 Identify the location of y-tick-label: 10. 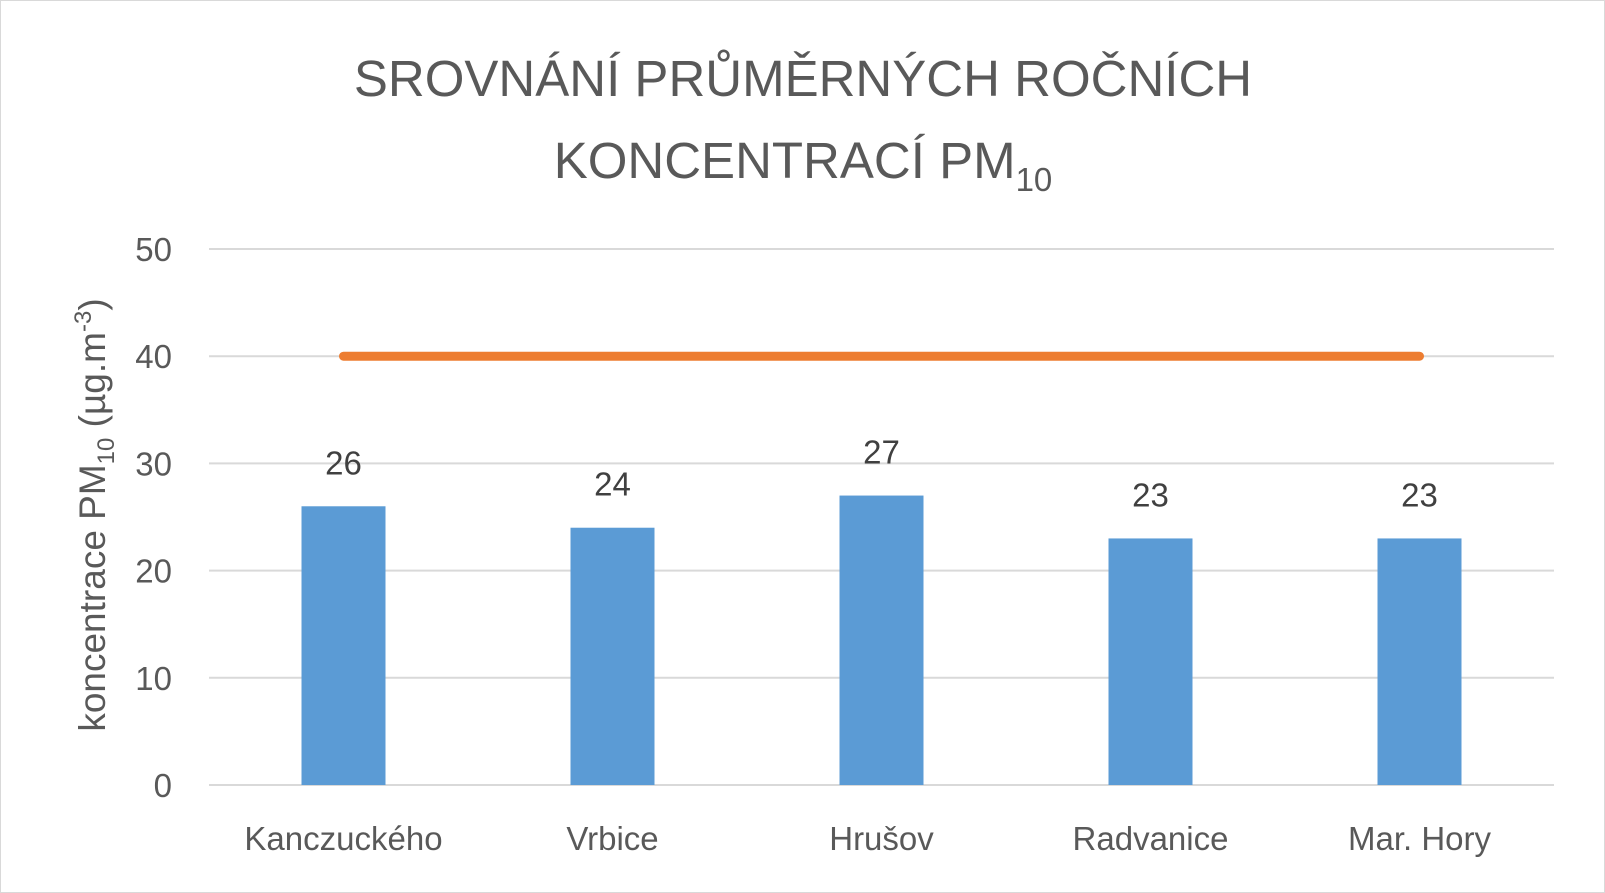
(153, 678).